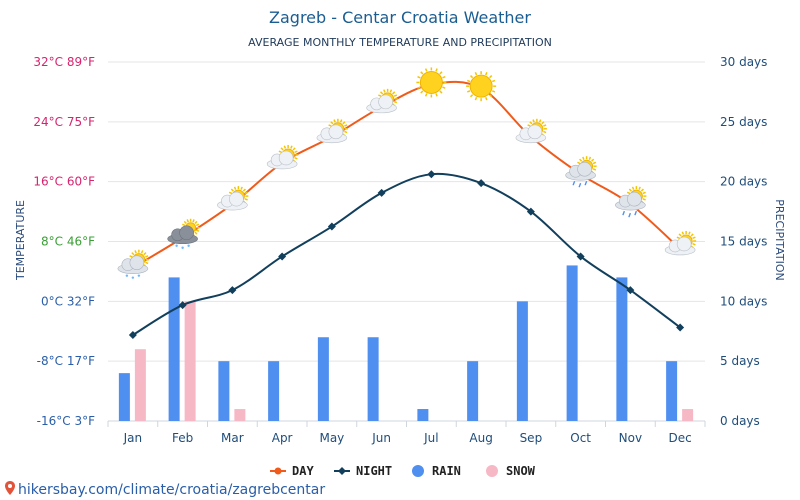 This screenshot has width=800, height=500. I want to click on x-tick-label: Mar, so click(232, 438).